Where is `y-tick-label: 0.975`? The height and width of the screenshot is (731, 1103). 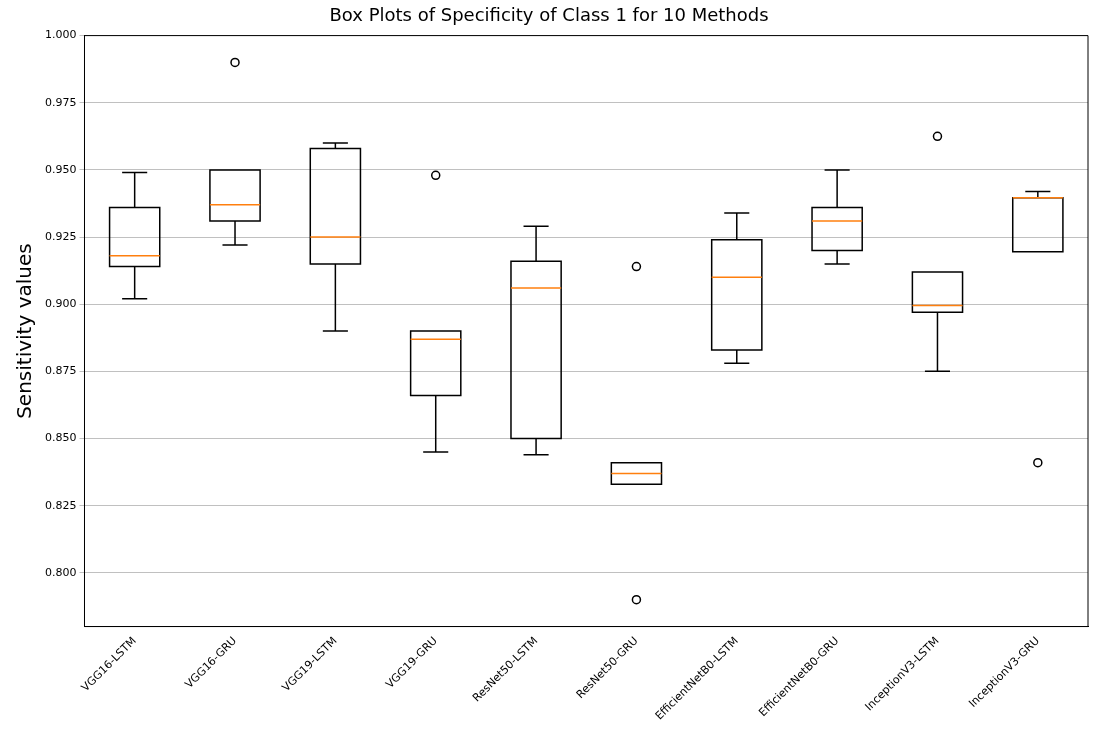
y-tick-label: 0.975 is located at coordinates (60, 102).